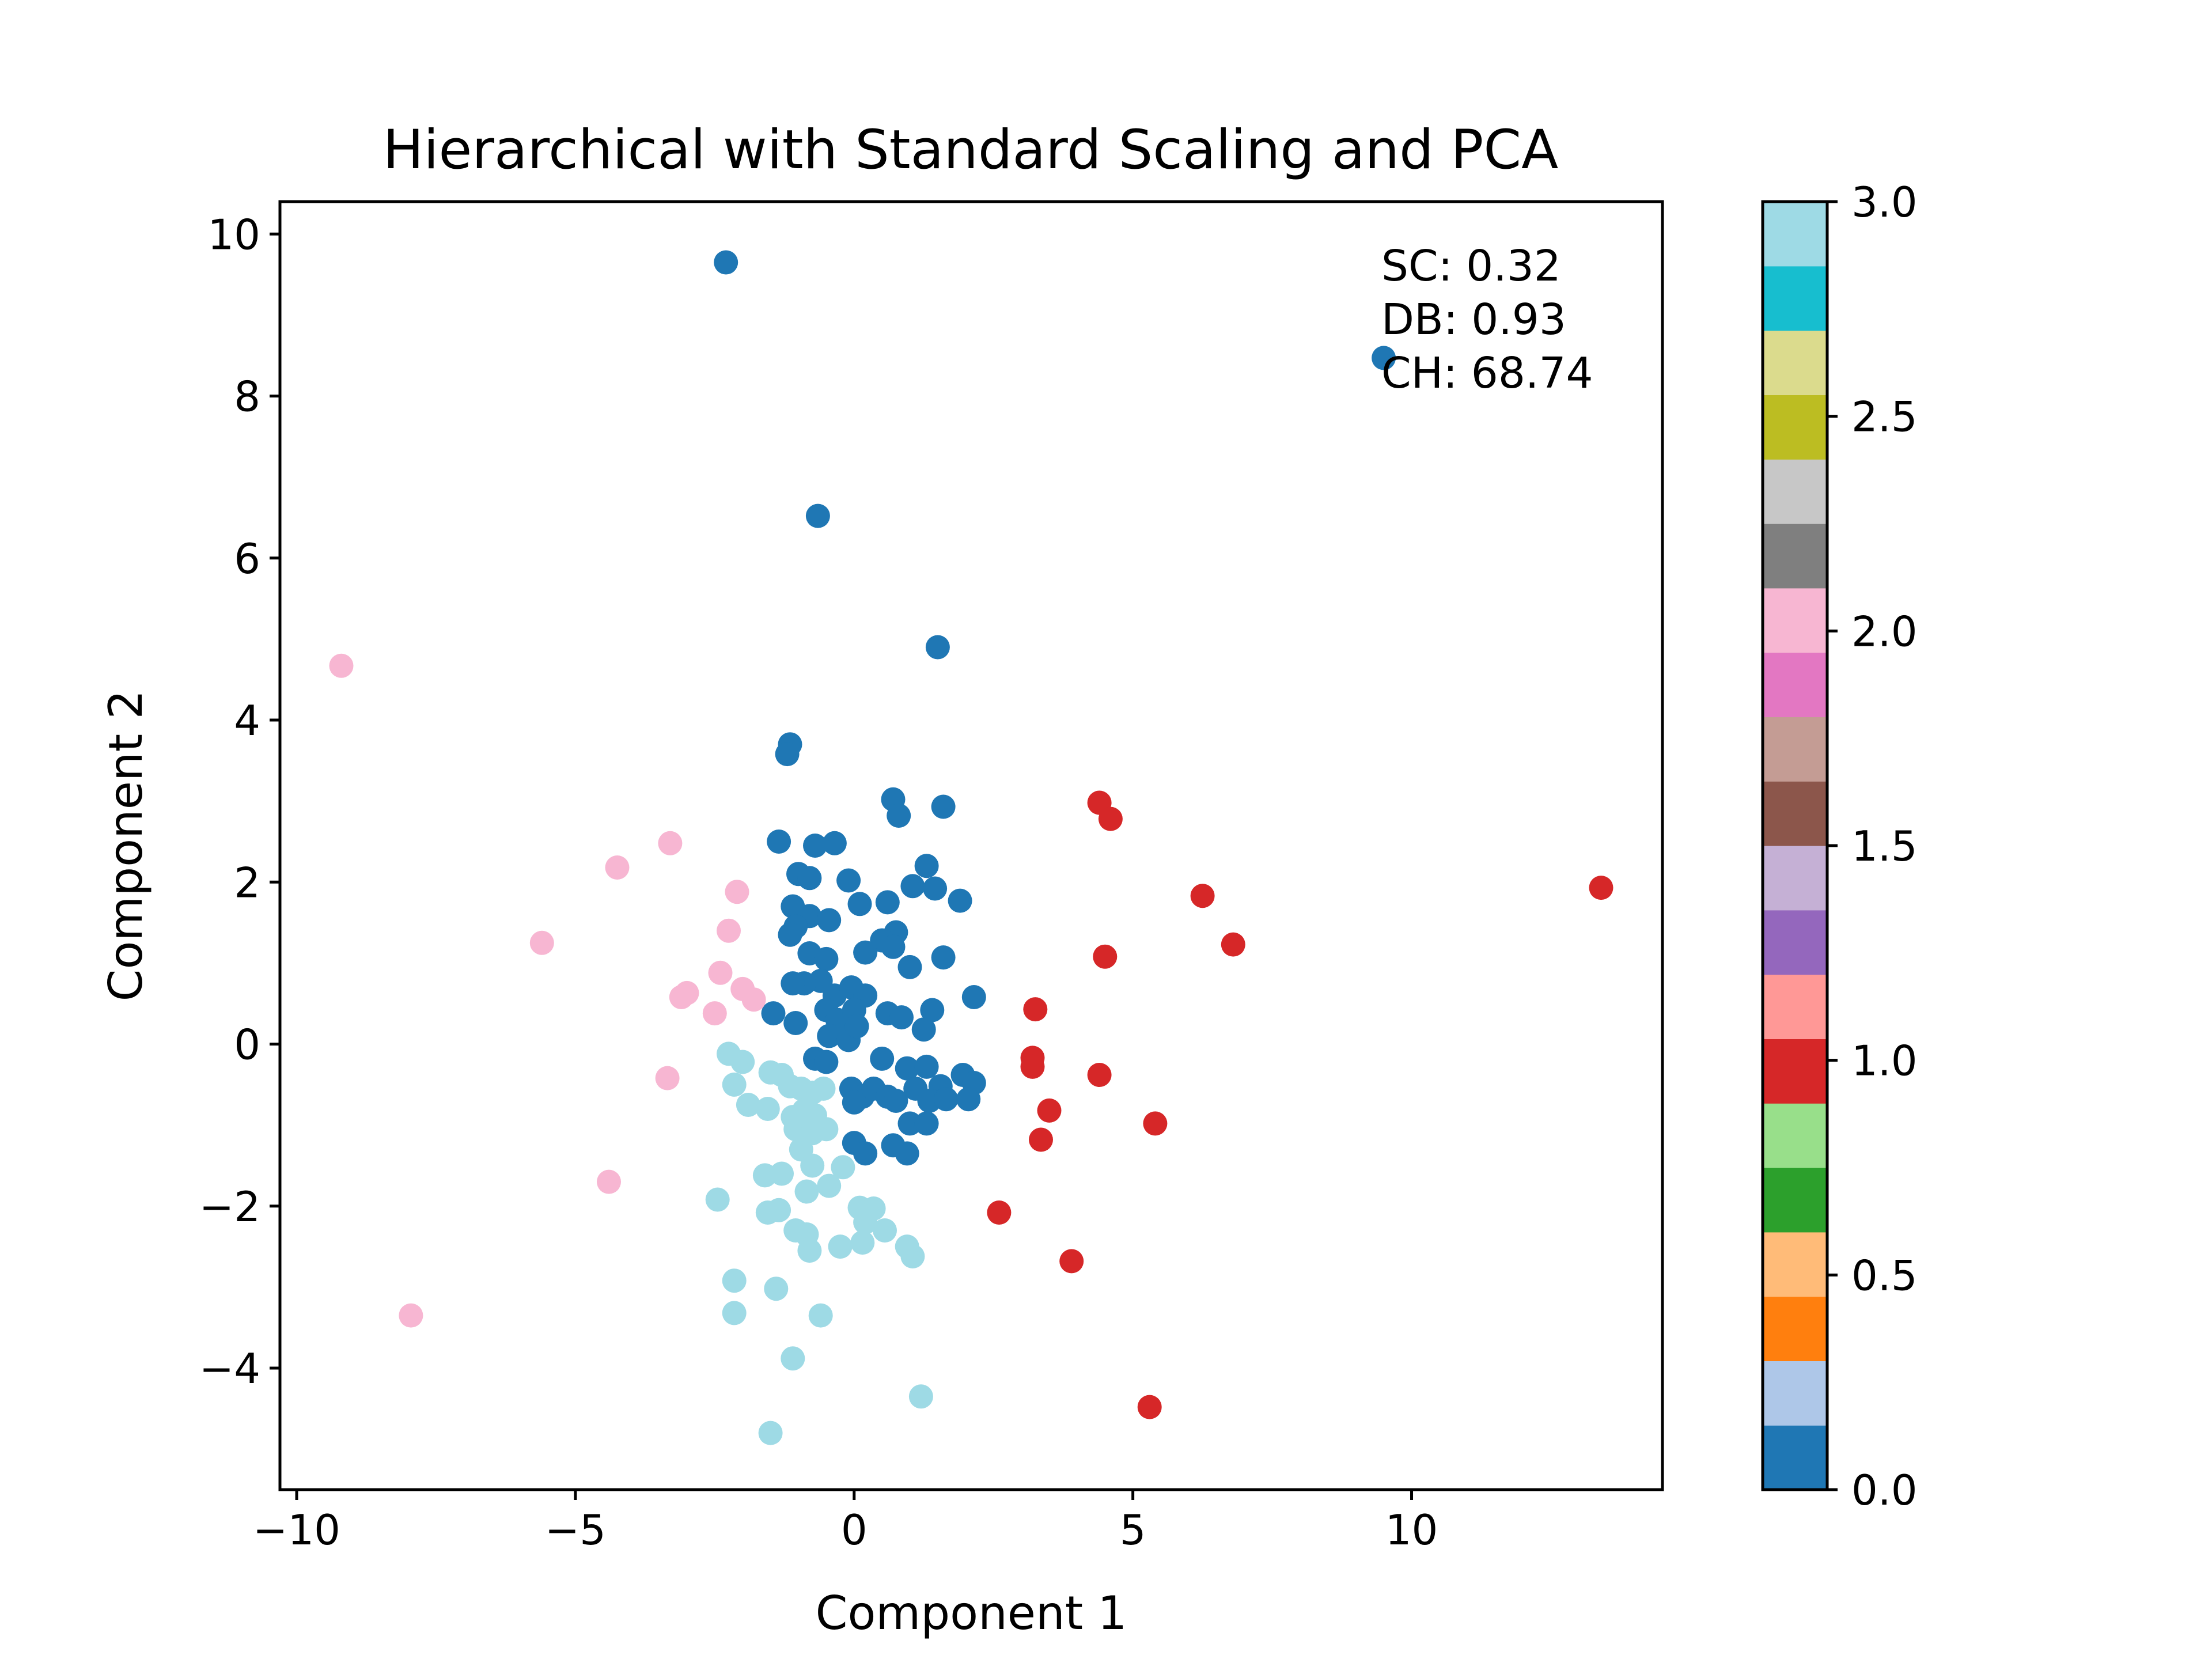 Image resolution: width=2212 pixels, height=1659 pixels. I want to click on y-tick-label: 4, so click(247, 720).